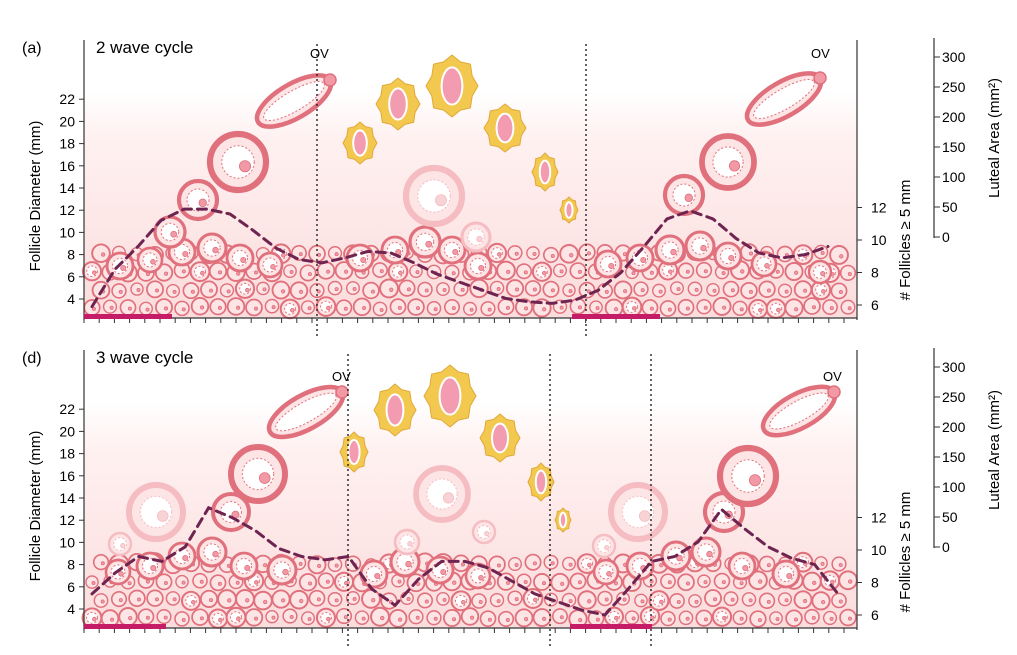  What do you see at coordinates (954, 87) in the screenshot?
I see `luteal-tick-label: 250` at bounding box center [954, 87].